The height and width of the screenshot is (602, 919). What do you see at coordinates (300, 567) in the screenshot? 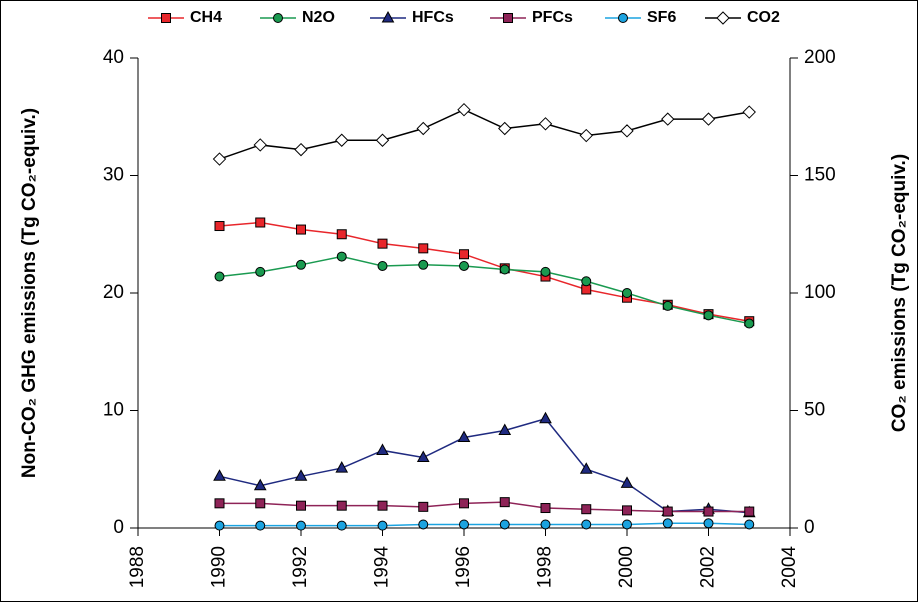
I see `x-tick-label: 1992` at bounding box center [300, 567].